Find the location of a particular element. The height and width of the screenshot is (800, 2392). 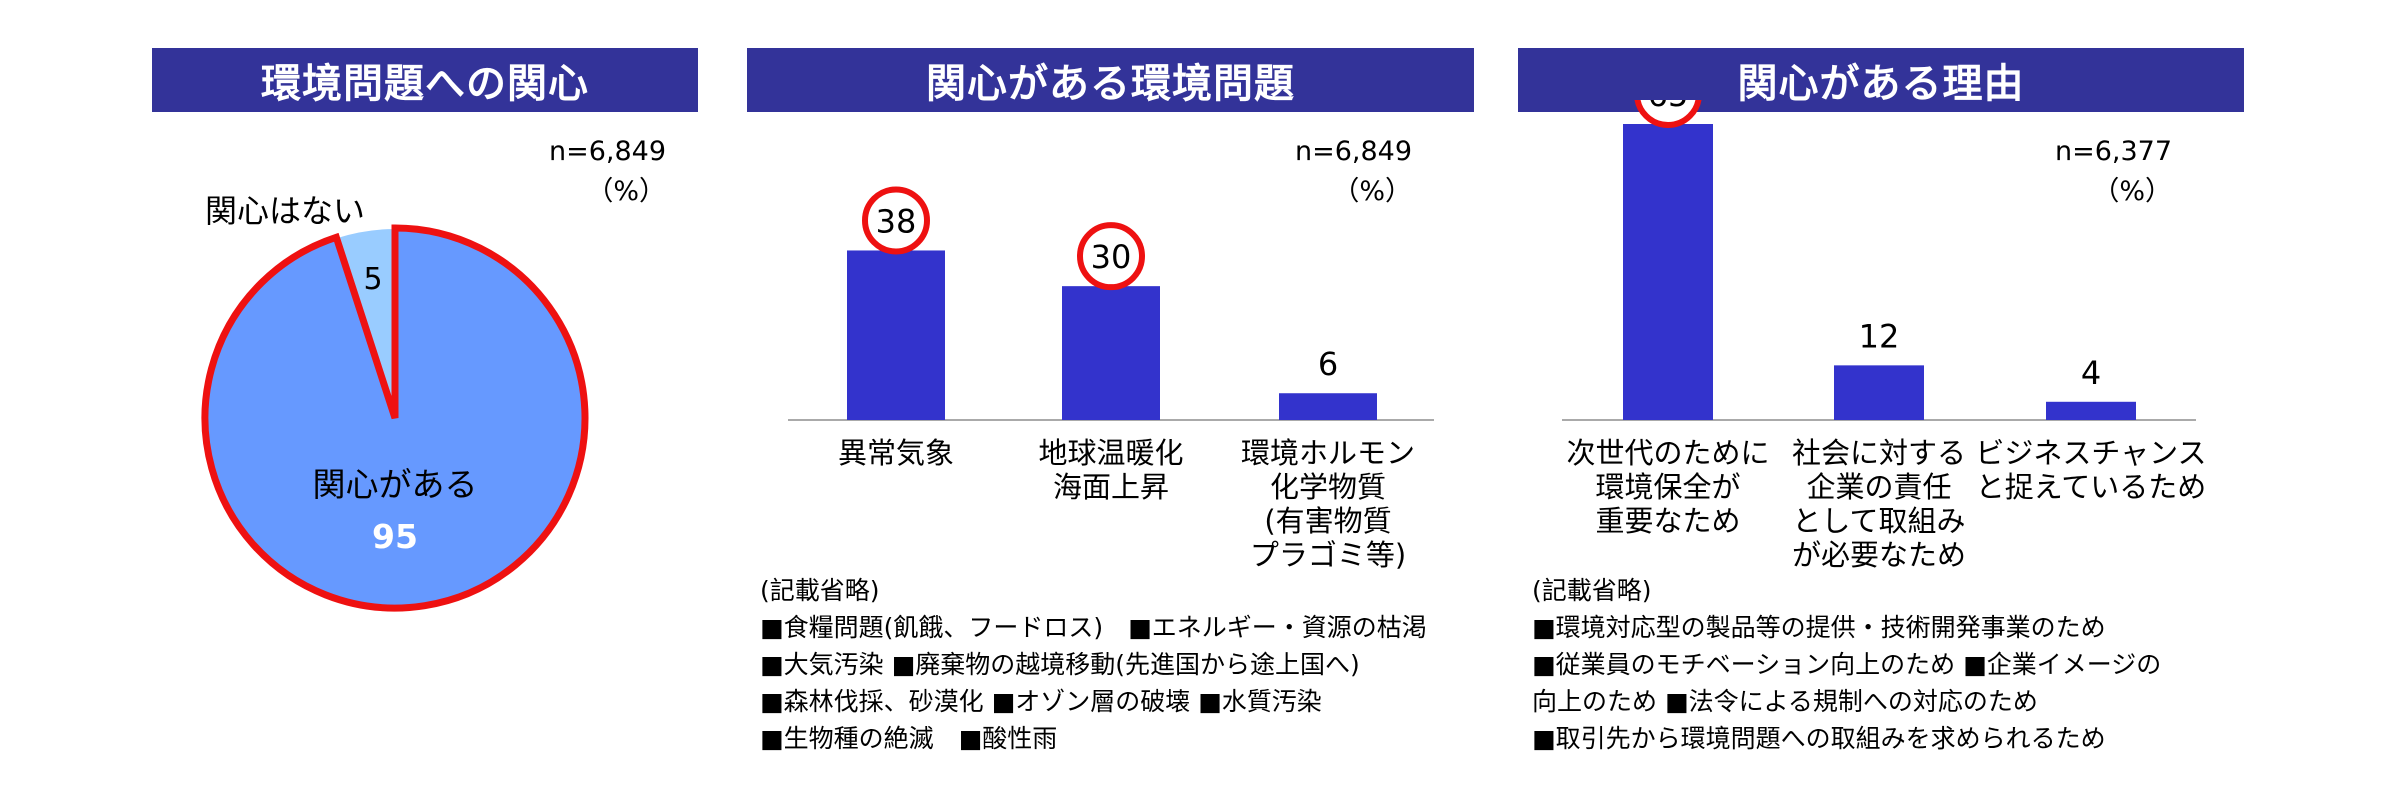

pie-unit-label: （%） is located at coordinates (626, 191).